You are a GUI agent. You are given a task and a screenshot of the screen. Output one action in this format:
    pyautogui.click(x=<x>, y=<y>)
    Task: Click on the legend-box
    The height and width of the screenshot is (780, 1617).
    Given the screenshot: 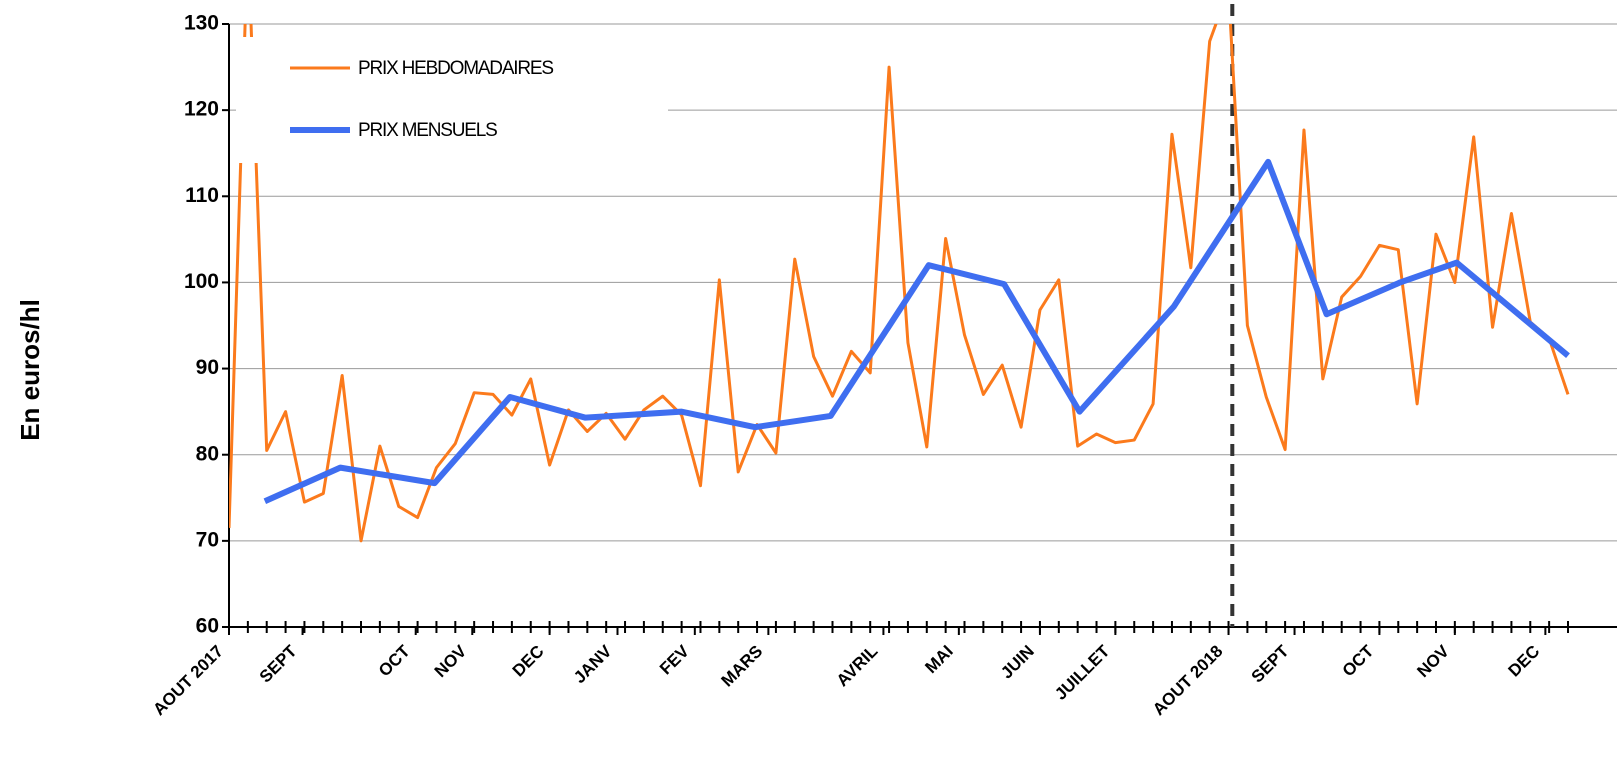 What is the action you would take?
    pyautogui.click(x=452, y=100)
    